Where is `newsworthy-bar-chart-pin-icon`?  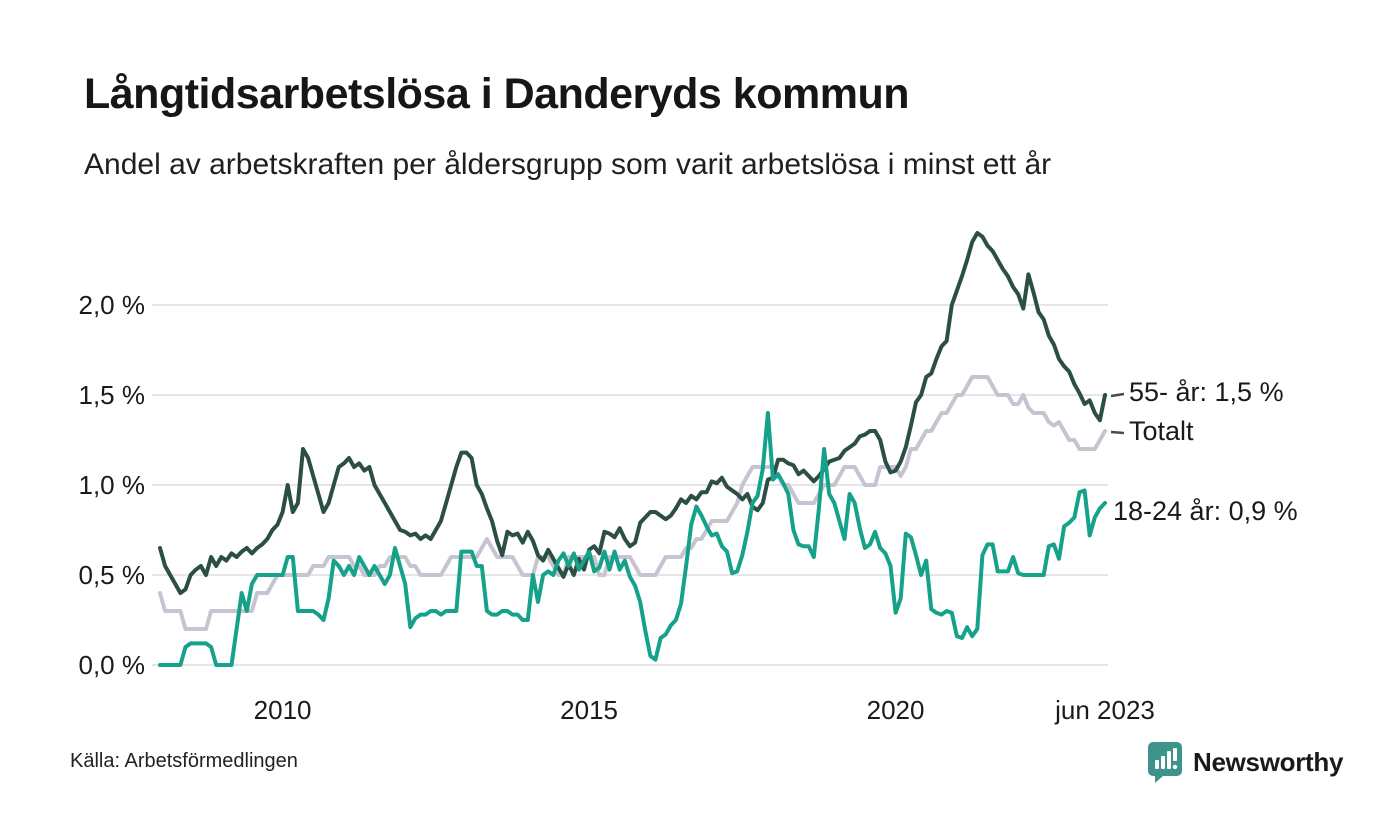
newsworthy-bar-chart-pin-icon is located at coordinates (1165, 762).